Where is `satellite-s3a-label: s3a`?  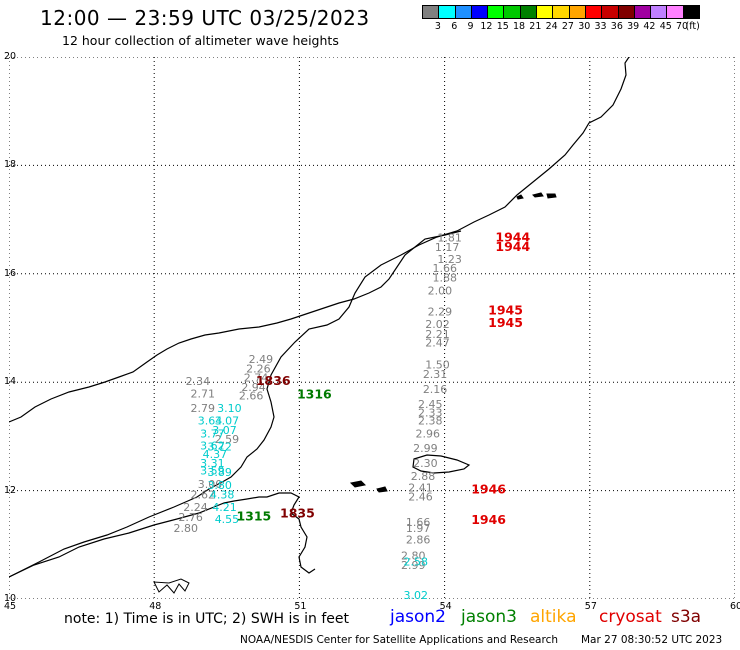 satellite-s3a-label: s3a is located at coordinates (686, 617).